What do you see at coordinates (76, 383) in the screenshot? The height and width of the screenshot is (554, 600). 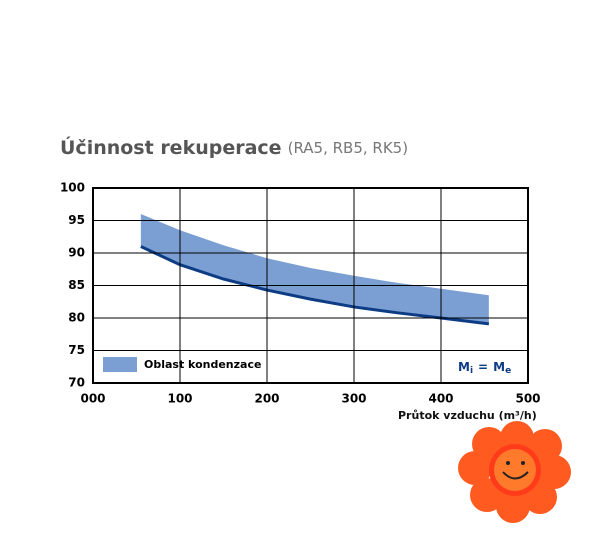 I see `y-tick-label: 70` at bounding box center [76, 383].